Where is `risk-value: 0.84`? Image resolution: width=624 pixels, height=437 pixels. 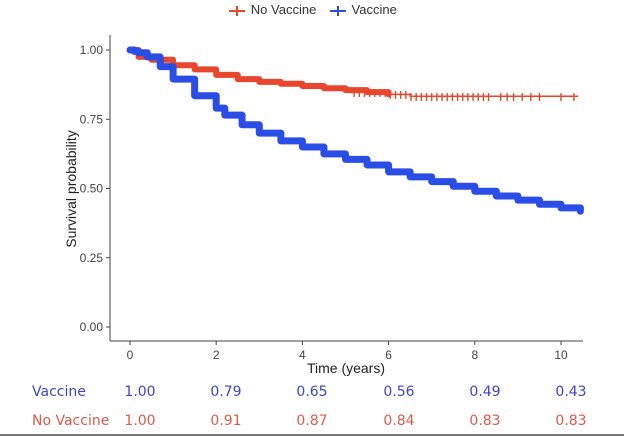
risk-value: 0.84 is located at coordinates (399, 421).